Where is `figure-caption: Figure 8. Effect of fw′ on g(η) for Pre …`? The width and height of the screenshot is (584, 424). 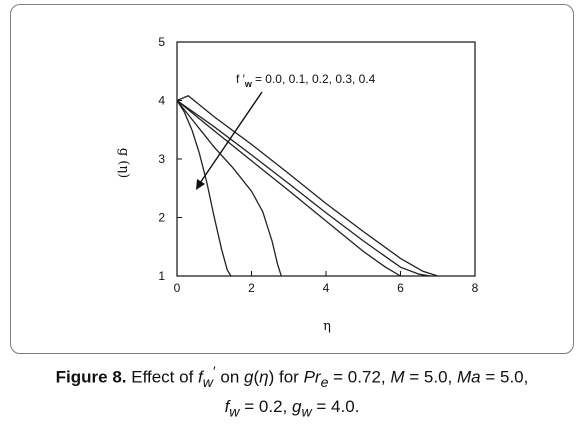 figure-caption: Figure 8. Effect of fw′ on g(η) for Pre … is located at coordinates (292, 392).